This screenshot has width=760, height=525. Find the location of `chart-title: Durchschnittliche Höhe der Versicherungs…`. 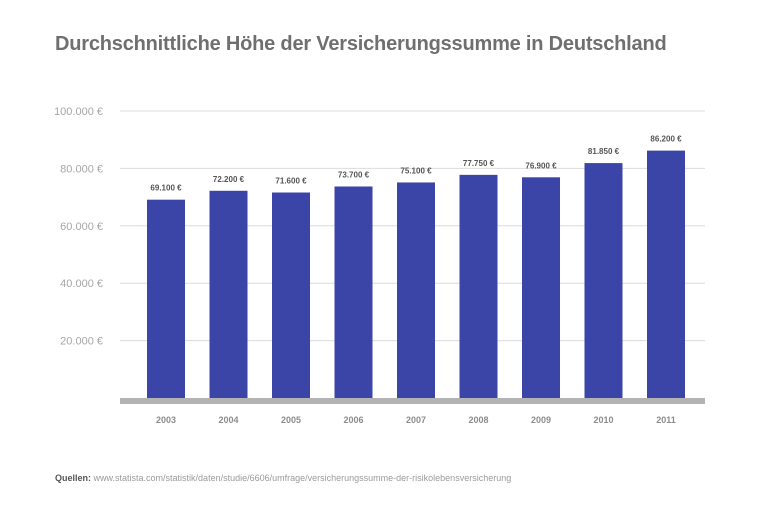

chart-title: Durchschnittliche Höhe der Versicherungs… is located at coordinates (361, 44).